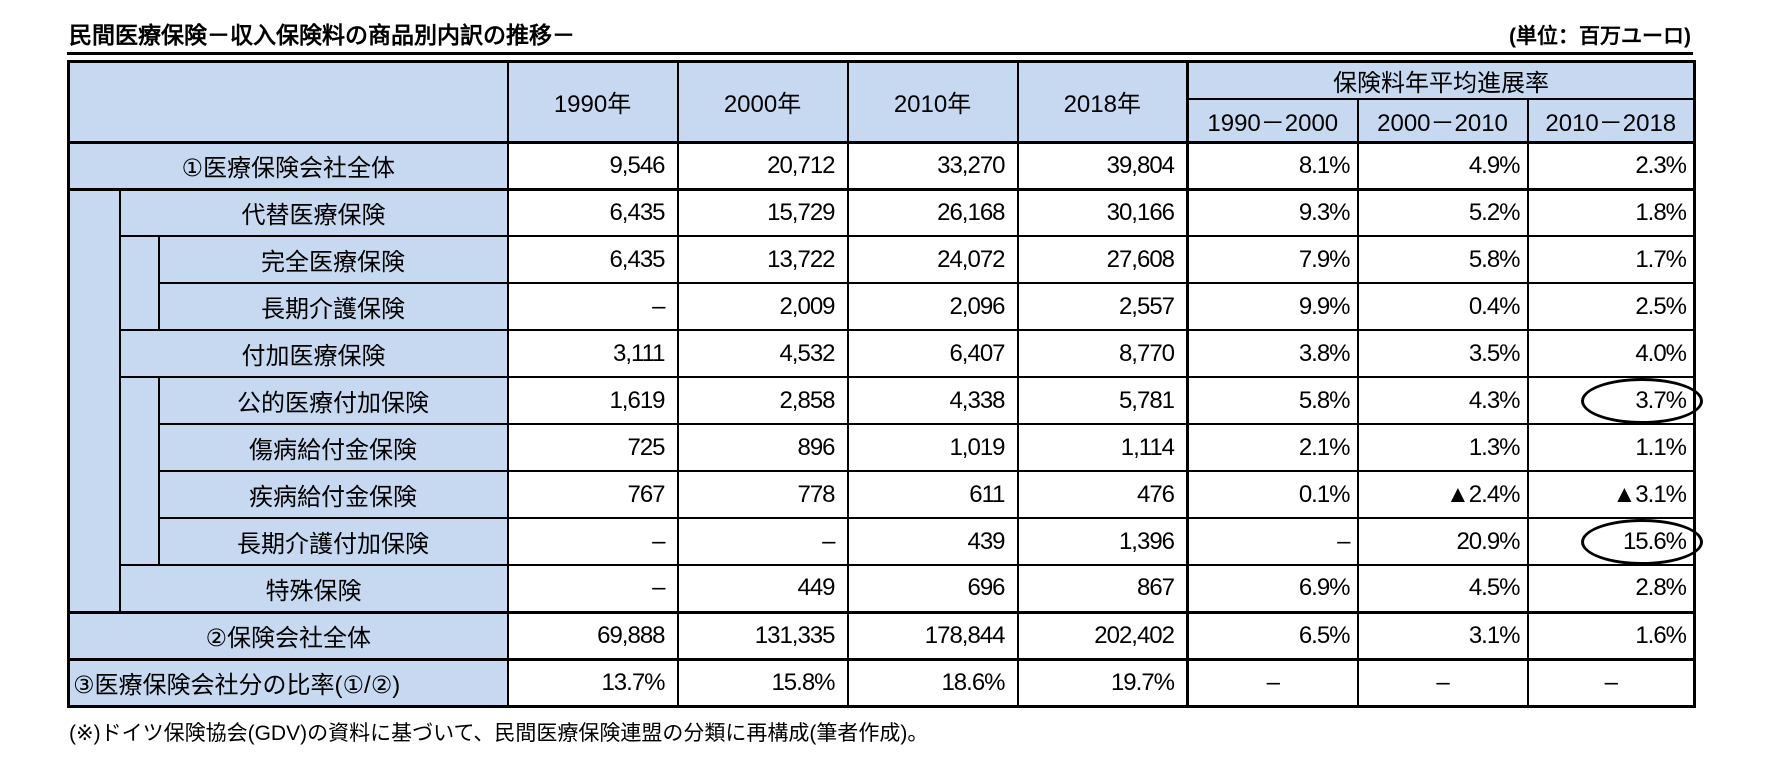 The image size is (1787, 768). Describe the element at coordinates (1442, 588) in the screenshot. I see `value-cell: 4.5%` at that location.